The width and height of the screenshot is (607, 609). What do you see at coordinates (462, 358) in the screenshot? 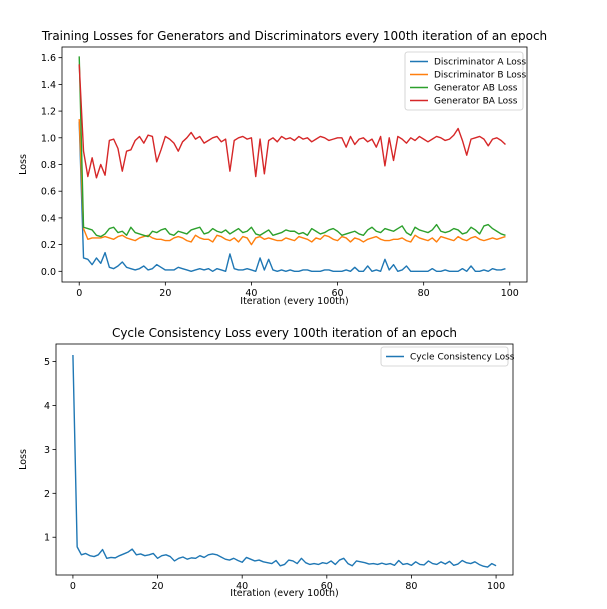
I see `legend-entry: Cycle Consistency Loss` at bounding box center [462, 358].